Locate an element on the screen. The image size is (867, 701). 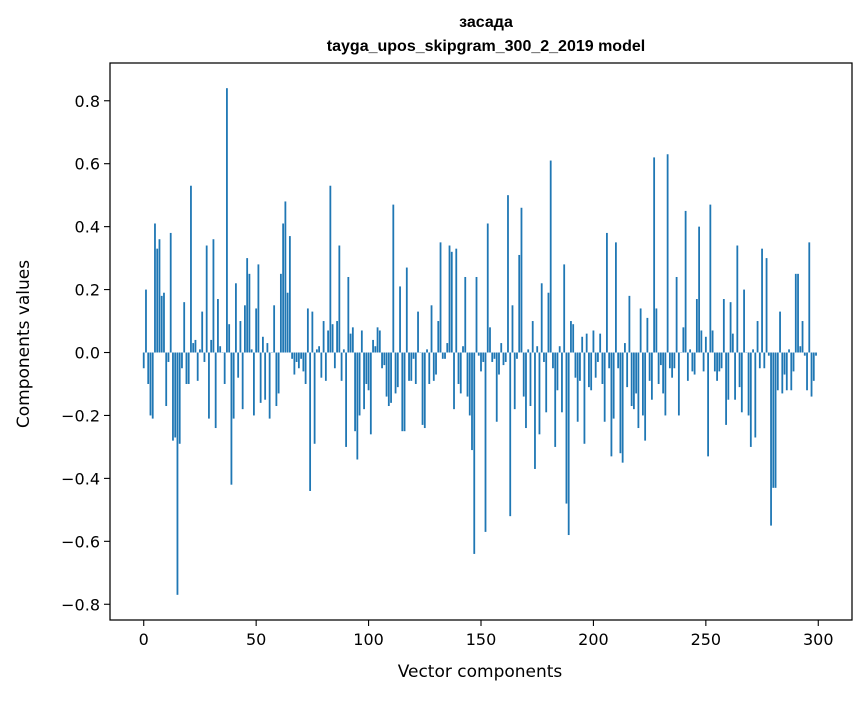
y-tick-label: 0.0 is located at coordinates (87, 353).